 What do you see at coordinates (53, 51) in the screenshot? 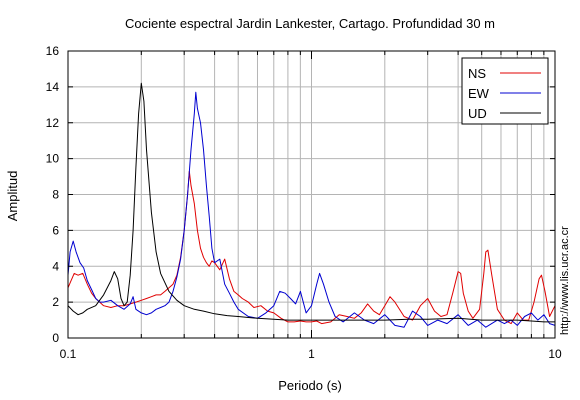
I see `y-tick-label: 16` at bounding box center [53, 51].